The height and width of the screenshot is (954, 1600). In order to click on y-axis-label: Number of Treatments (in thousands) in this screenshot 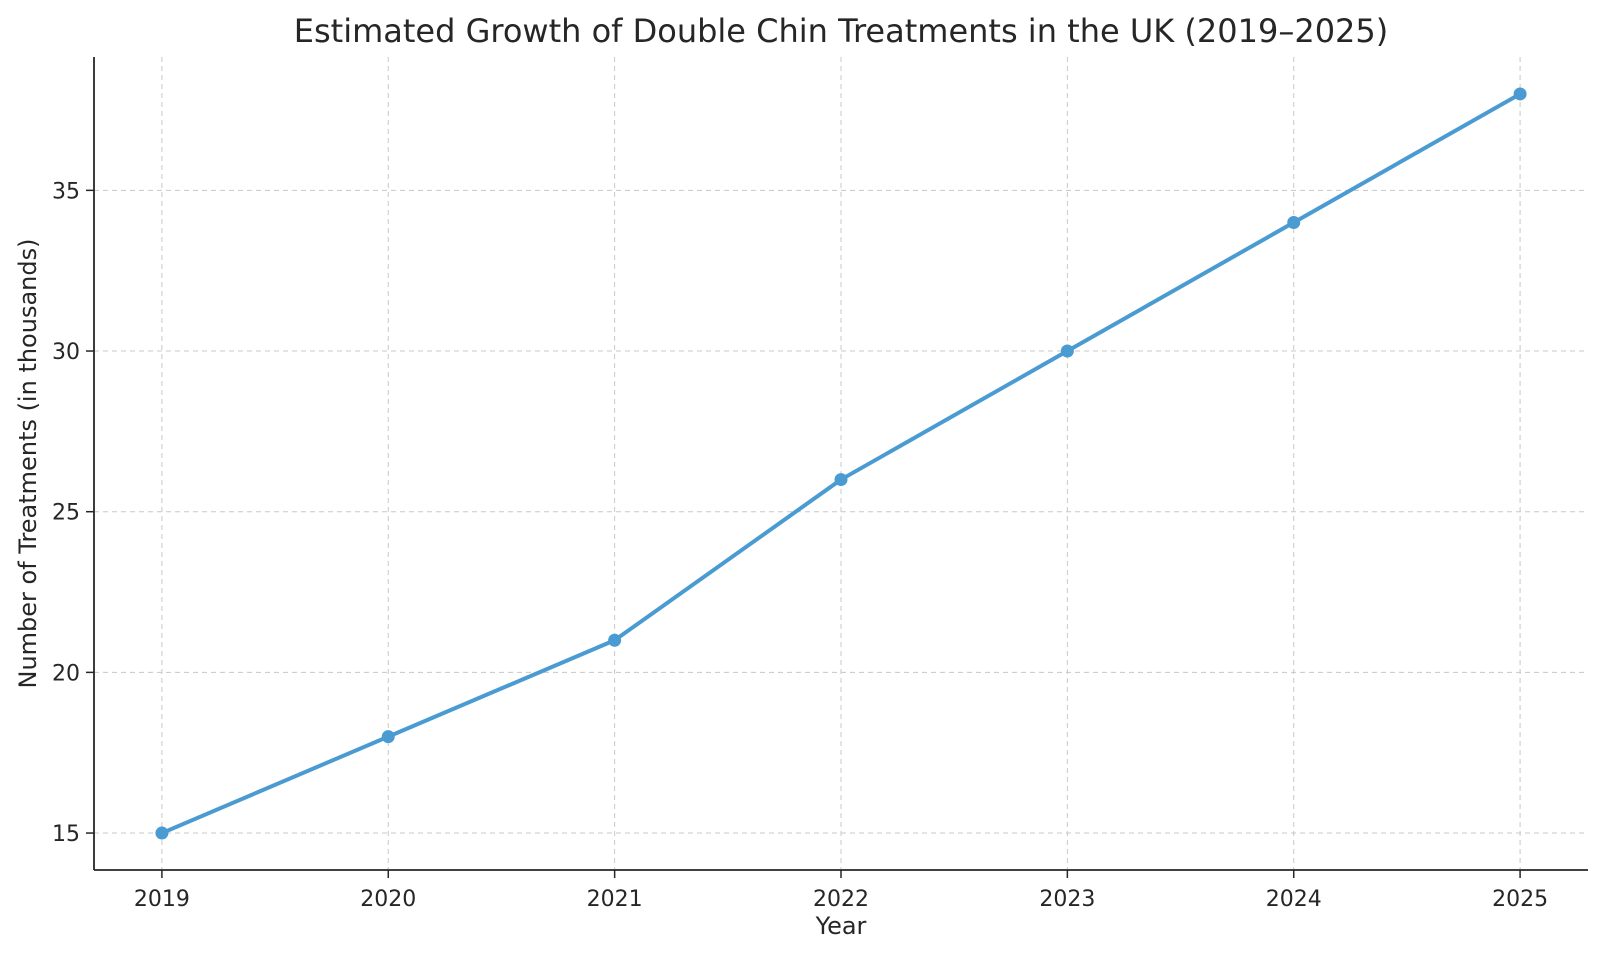, I will do `click(28, 464)`.